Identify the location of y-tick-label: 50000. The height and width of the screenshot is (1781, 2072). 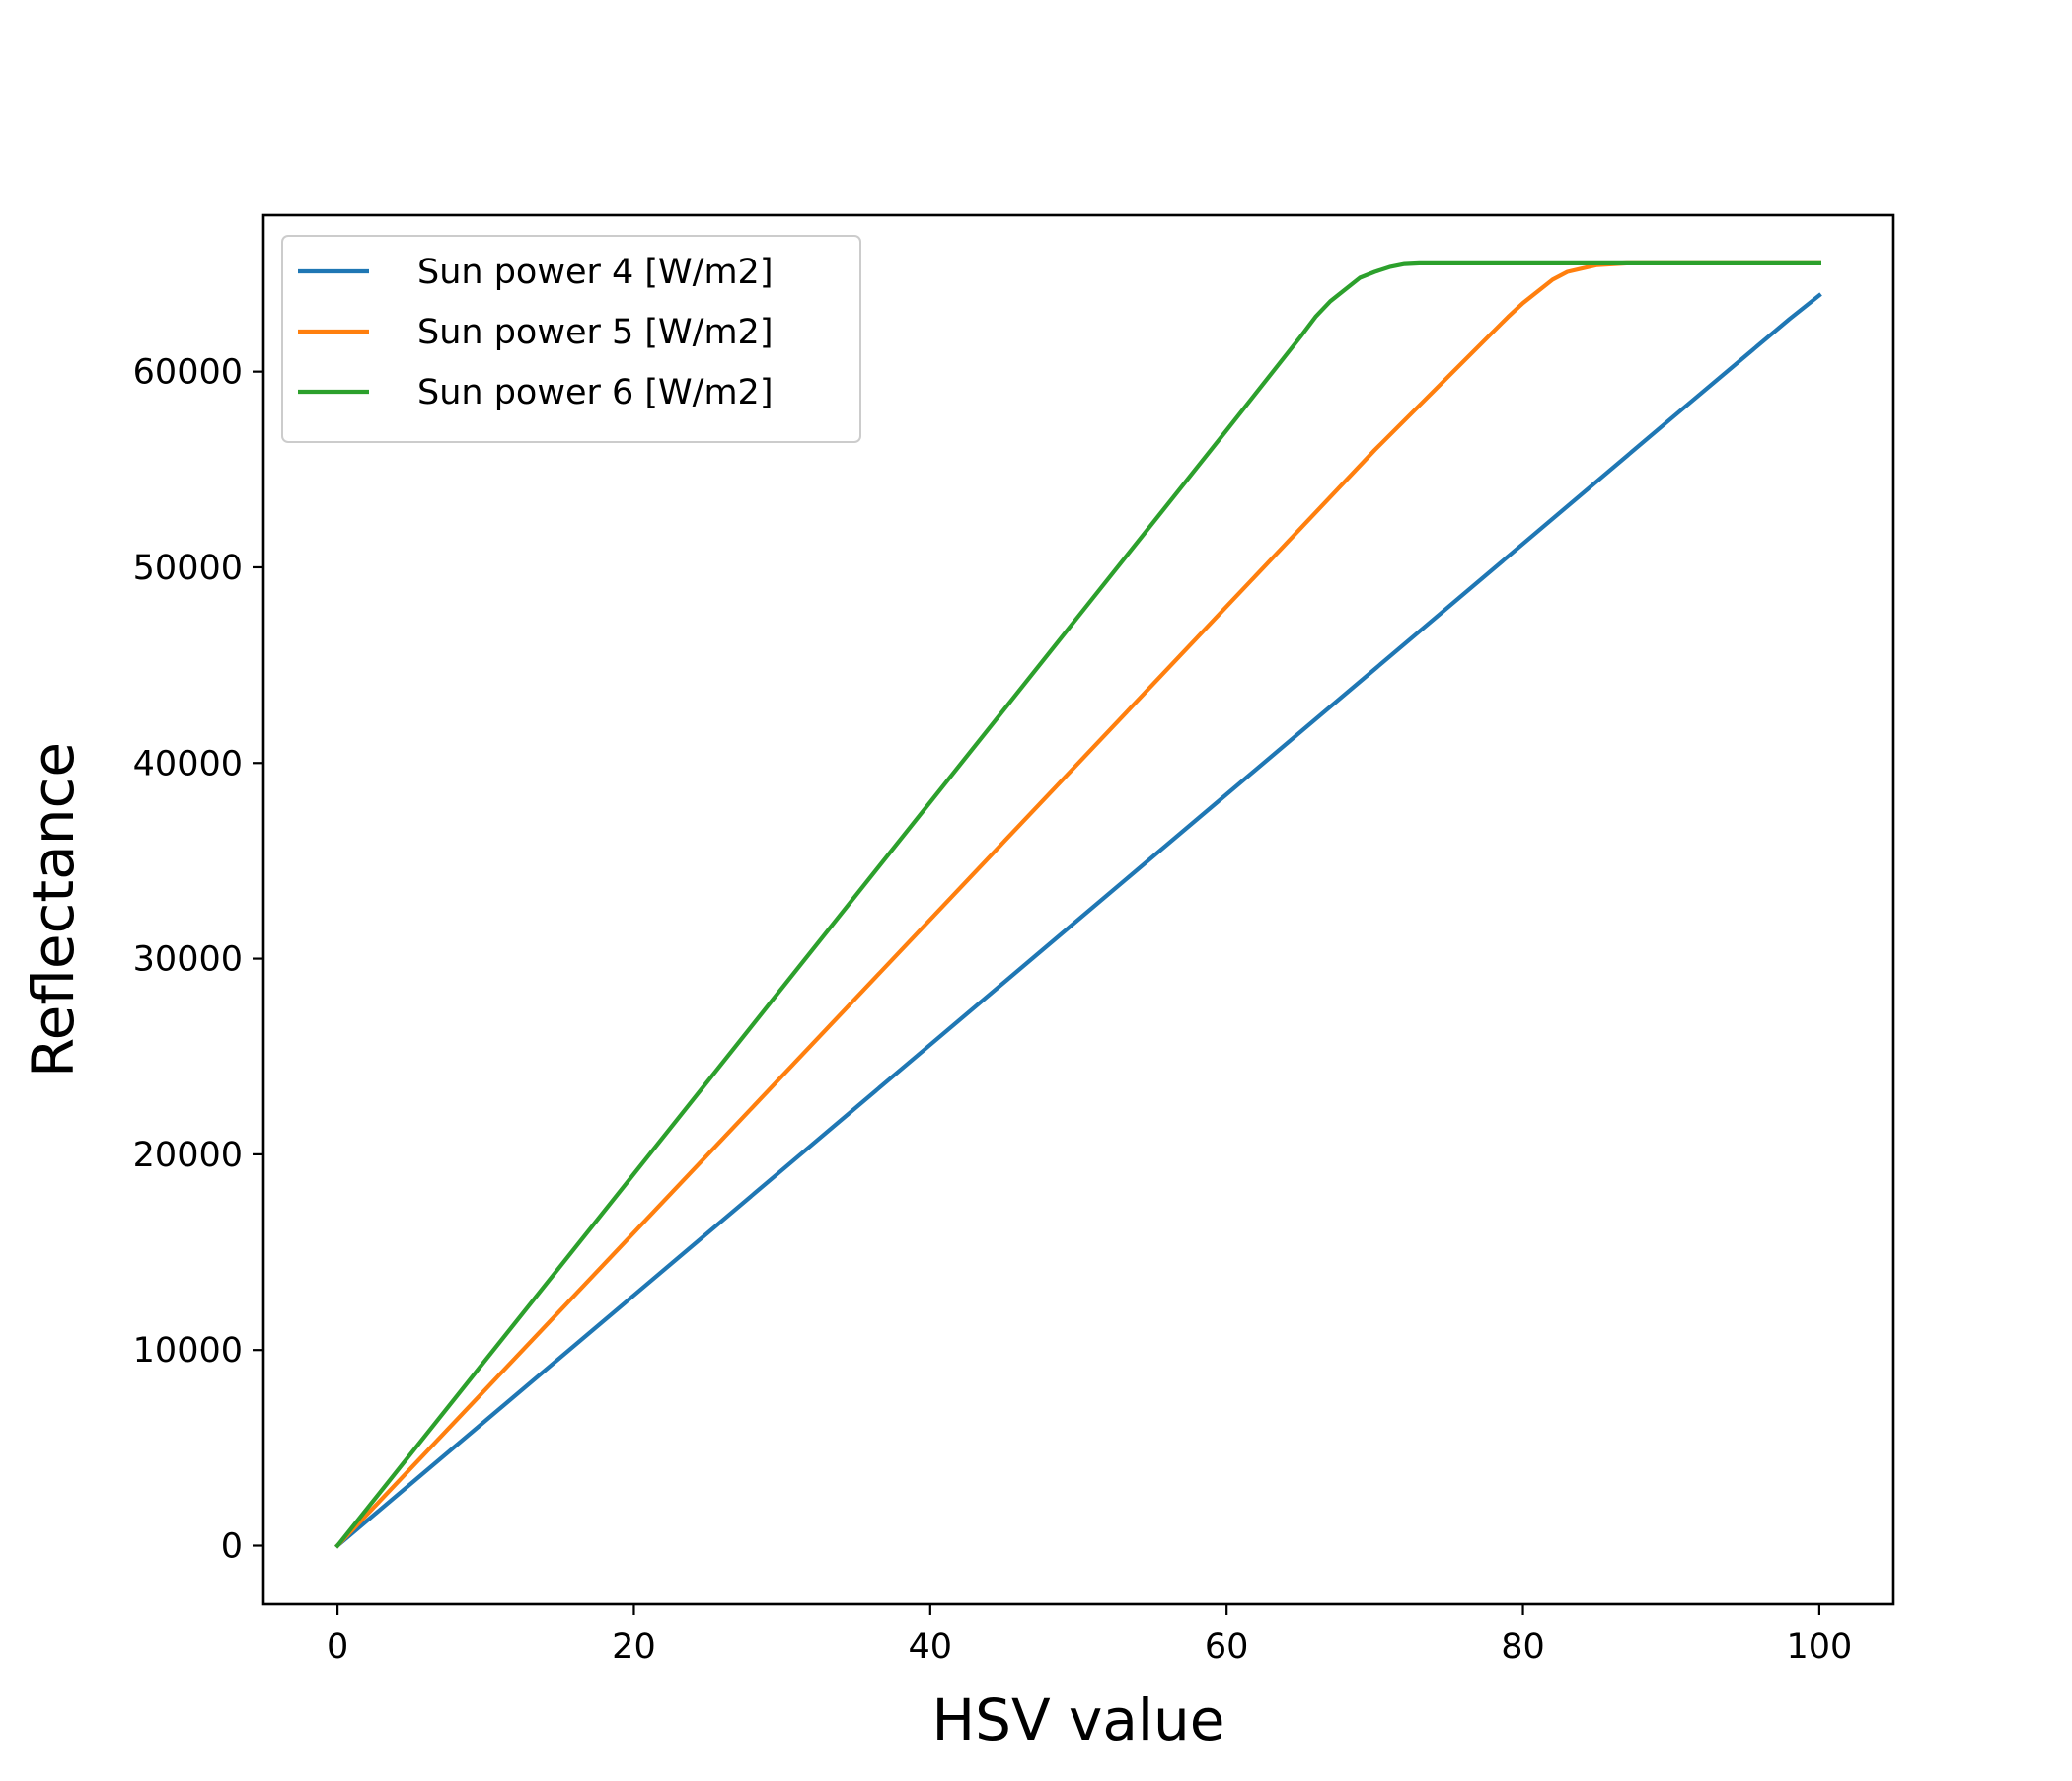
(188, 568).